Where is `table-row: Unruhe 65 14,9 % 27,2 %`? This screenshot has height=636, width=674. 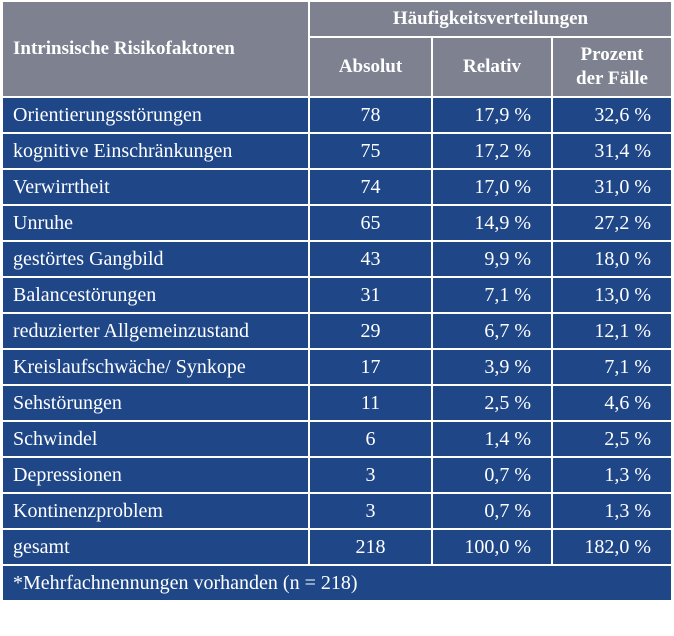
table-row: Unruhe 65 14,9 % 27,2 % is located at coordinates (337, 223).